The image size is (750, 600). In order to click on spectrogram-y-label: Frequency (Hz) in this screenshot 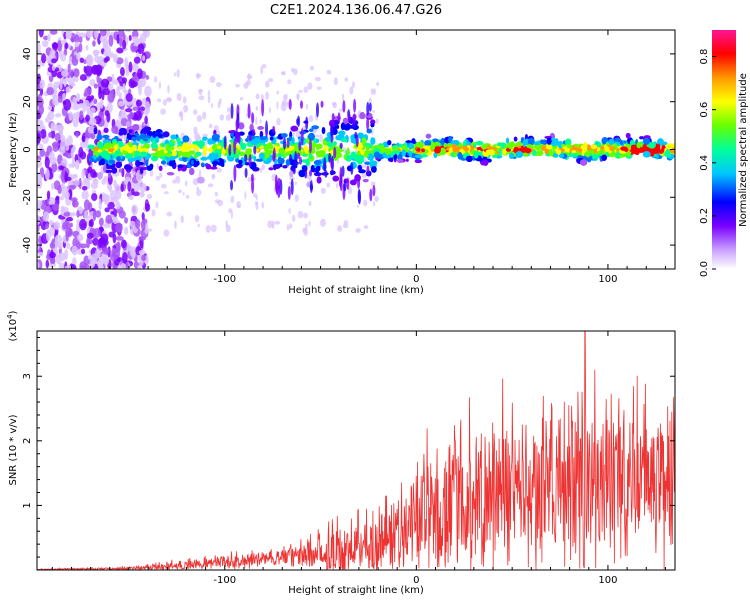, I will do `click(13, 150)`.